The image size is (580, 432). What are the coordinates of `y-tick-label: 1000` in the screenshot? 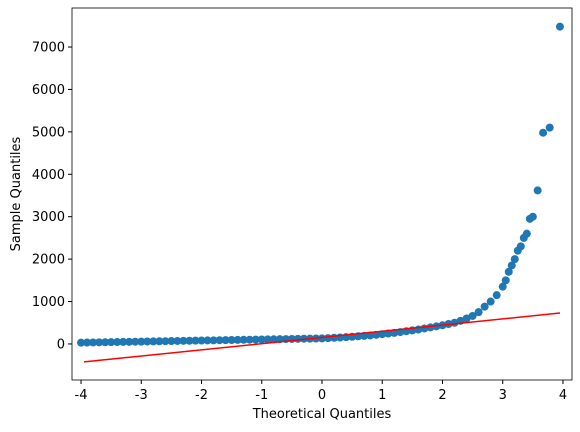 It's located at (48, 302).